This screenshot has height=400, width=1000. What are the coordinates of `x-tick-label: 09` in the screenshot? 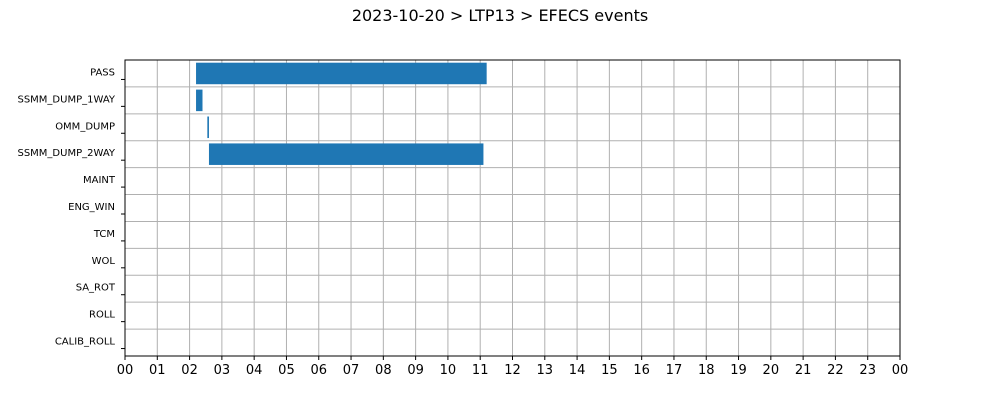 It's located at (415, 370).